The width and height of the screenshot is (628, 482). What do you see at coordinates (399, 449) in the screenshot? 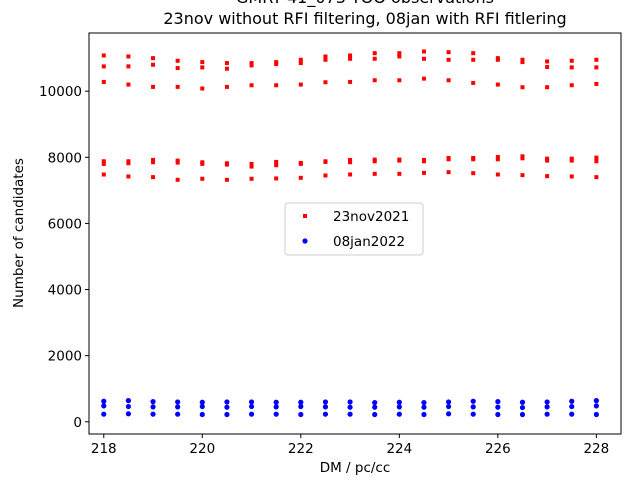
I see `x-tick-label: 224` at bounding box center [399, 449].